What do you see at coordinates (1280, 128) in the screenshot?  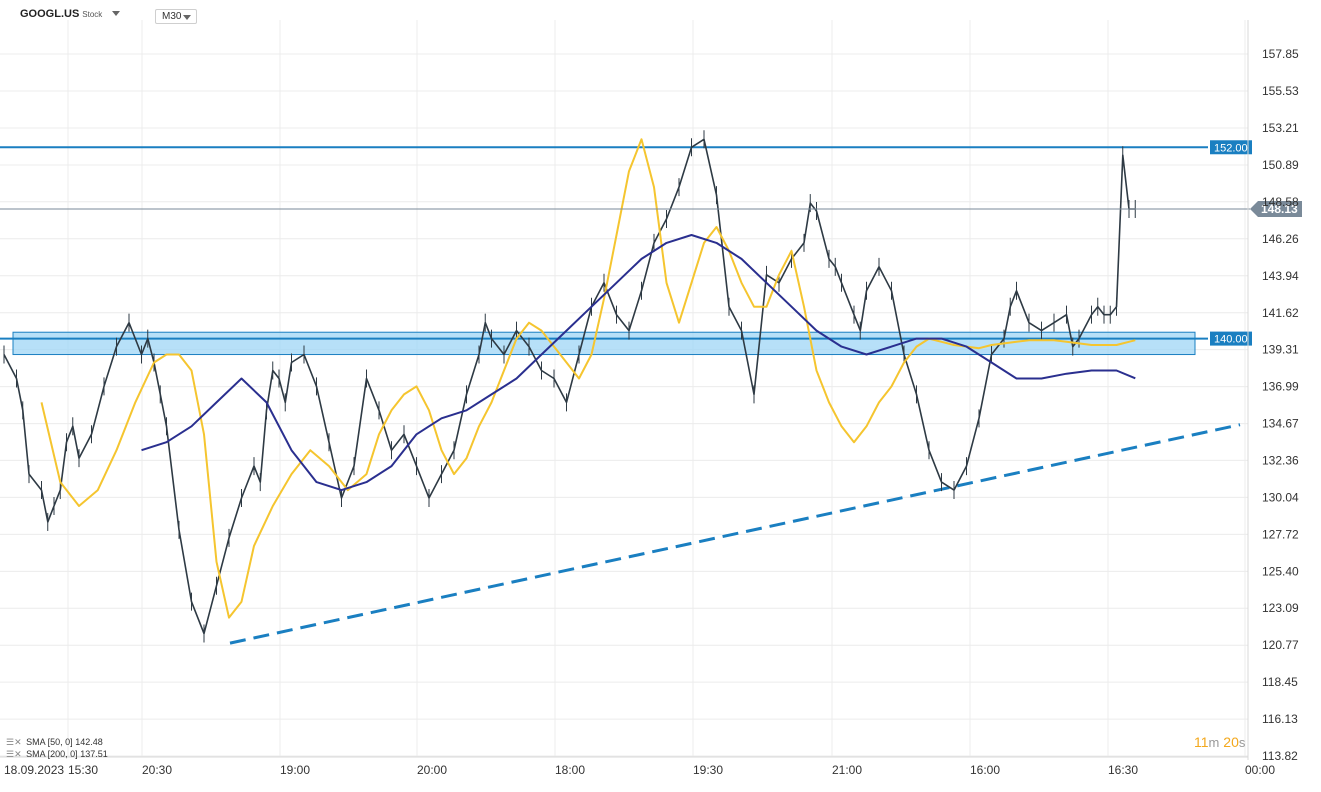 I see `y-tick-label: 153.21` at bounding box center [1280, 128].